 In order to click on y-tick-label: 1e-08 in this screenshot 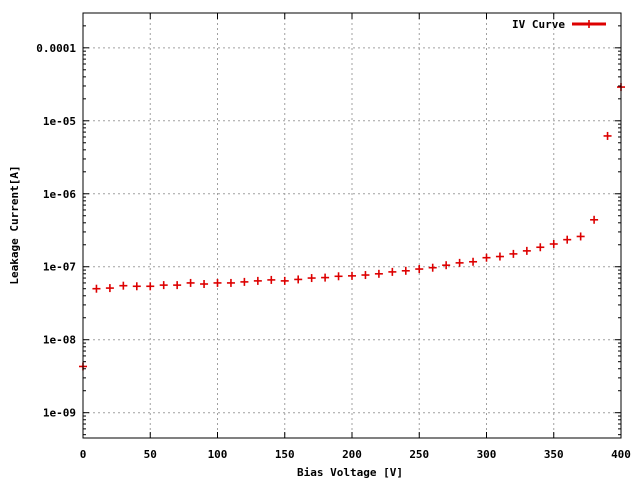, I will do `click(59, 340)`.